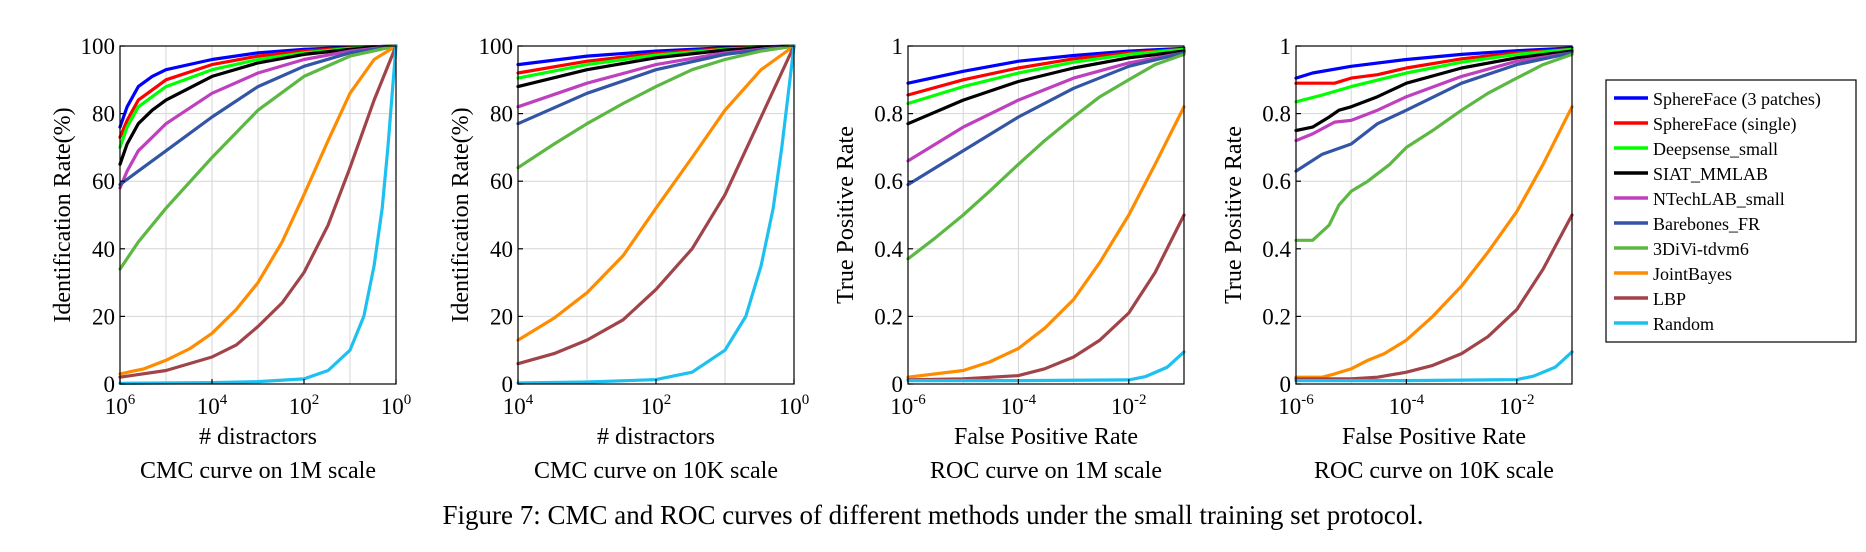 Image resolution: width=1866 pixels, height=552 pixels. What do you see at coordinates (1434, 471) in the screenshot?
I see `chart-title: ROC curve on 10K scale` at bounding box center [1434, 471].